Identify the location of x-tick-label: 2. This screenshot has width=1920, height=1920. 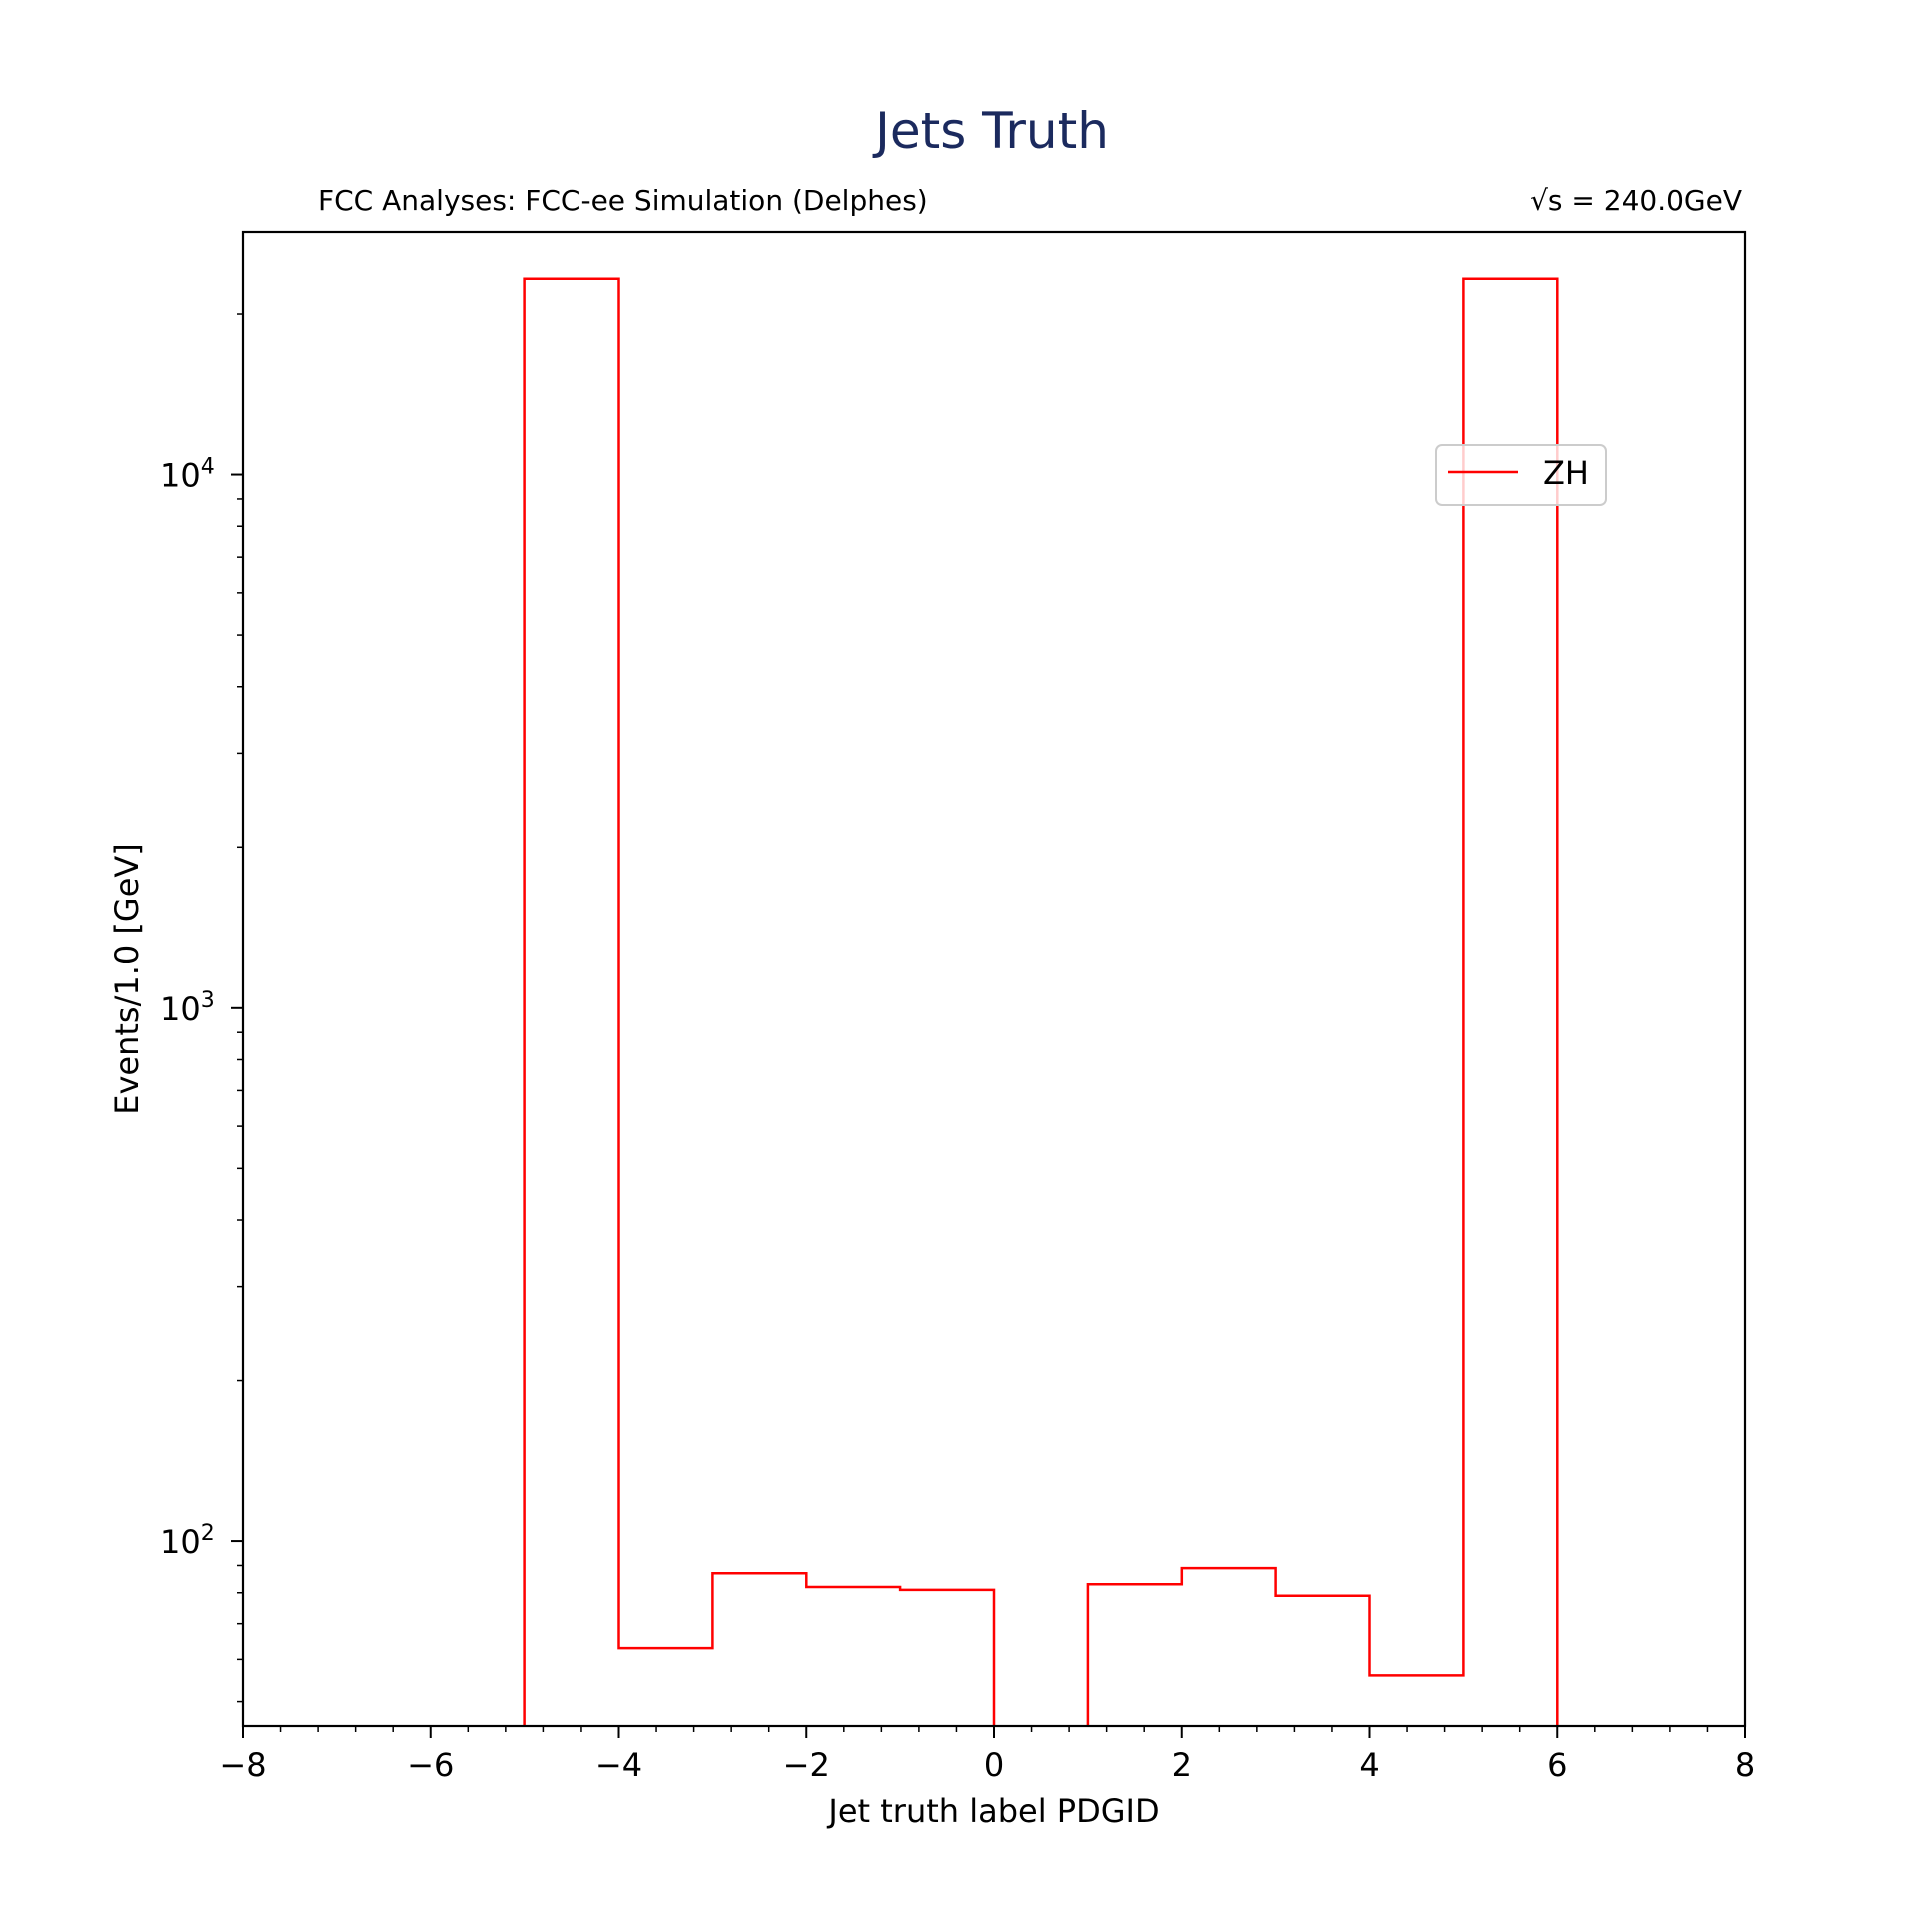
(1182, 1765).